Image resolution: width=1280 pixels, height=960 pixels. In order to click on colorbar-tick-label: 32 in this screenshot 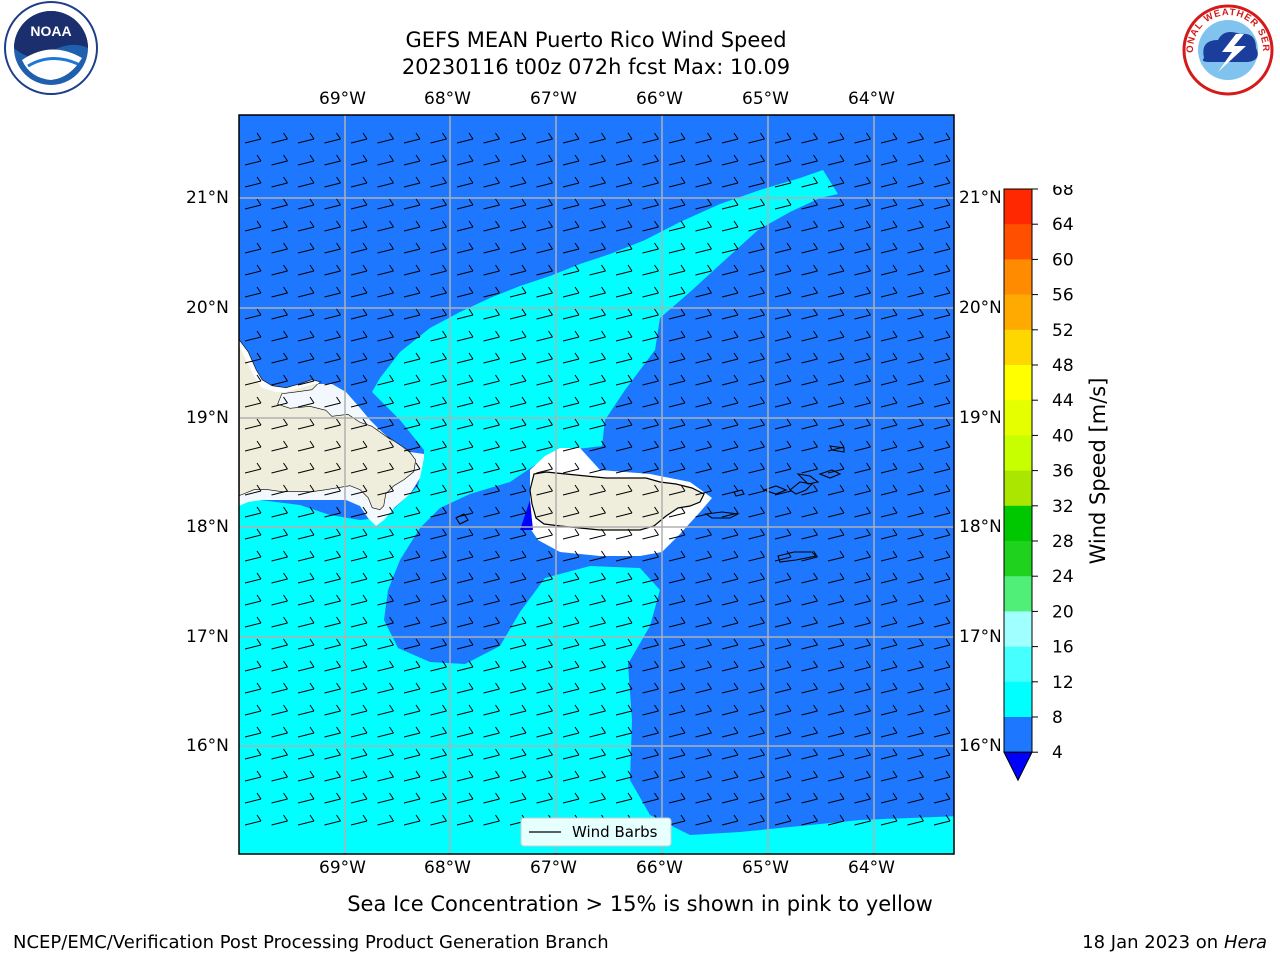, I will do `click(1063, 507)`.